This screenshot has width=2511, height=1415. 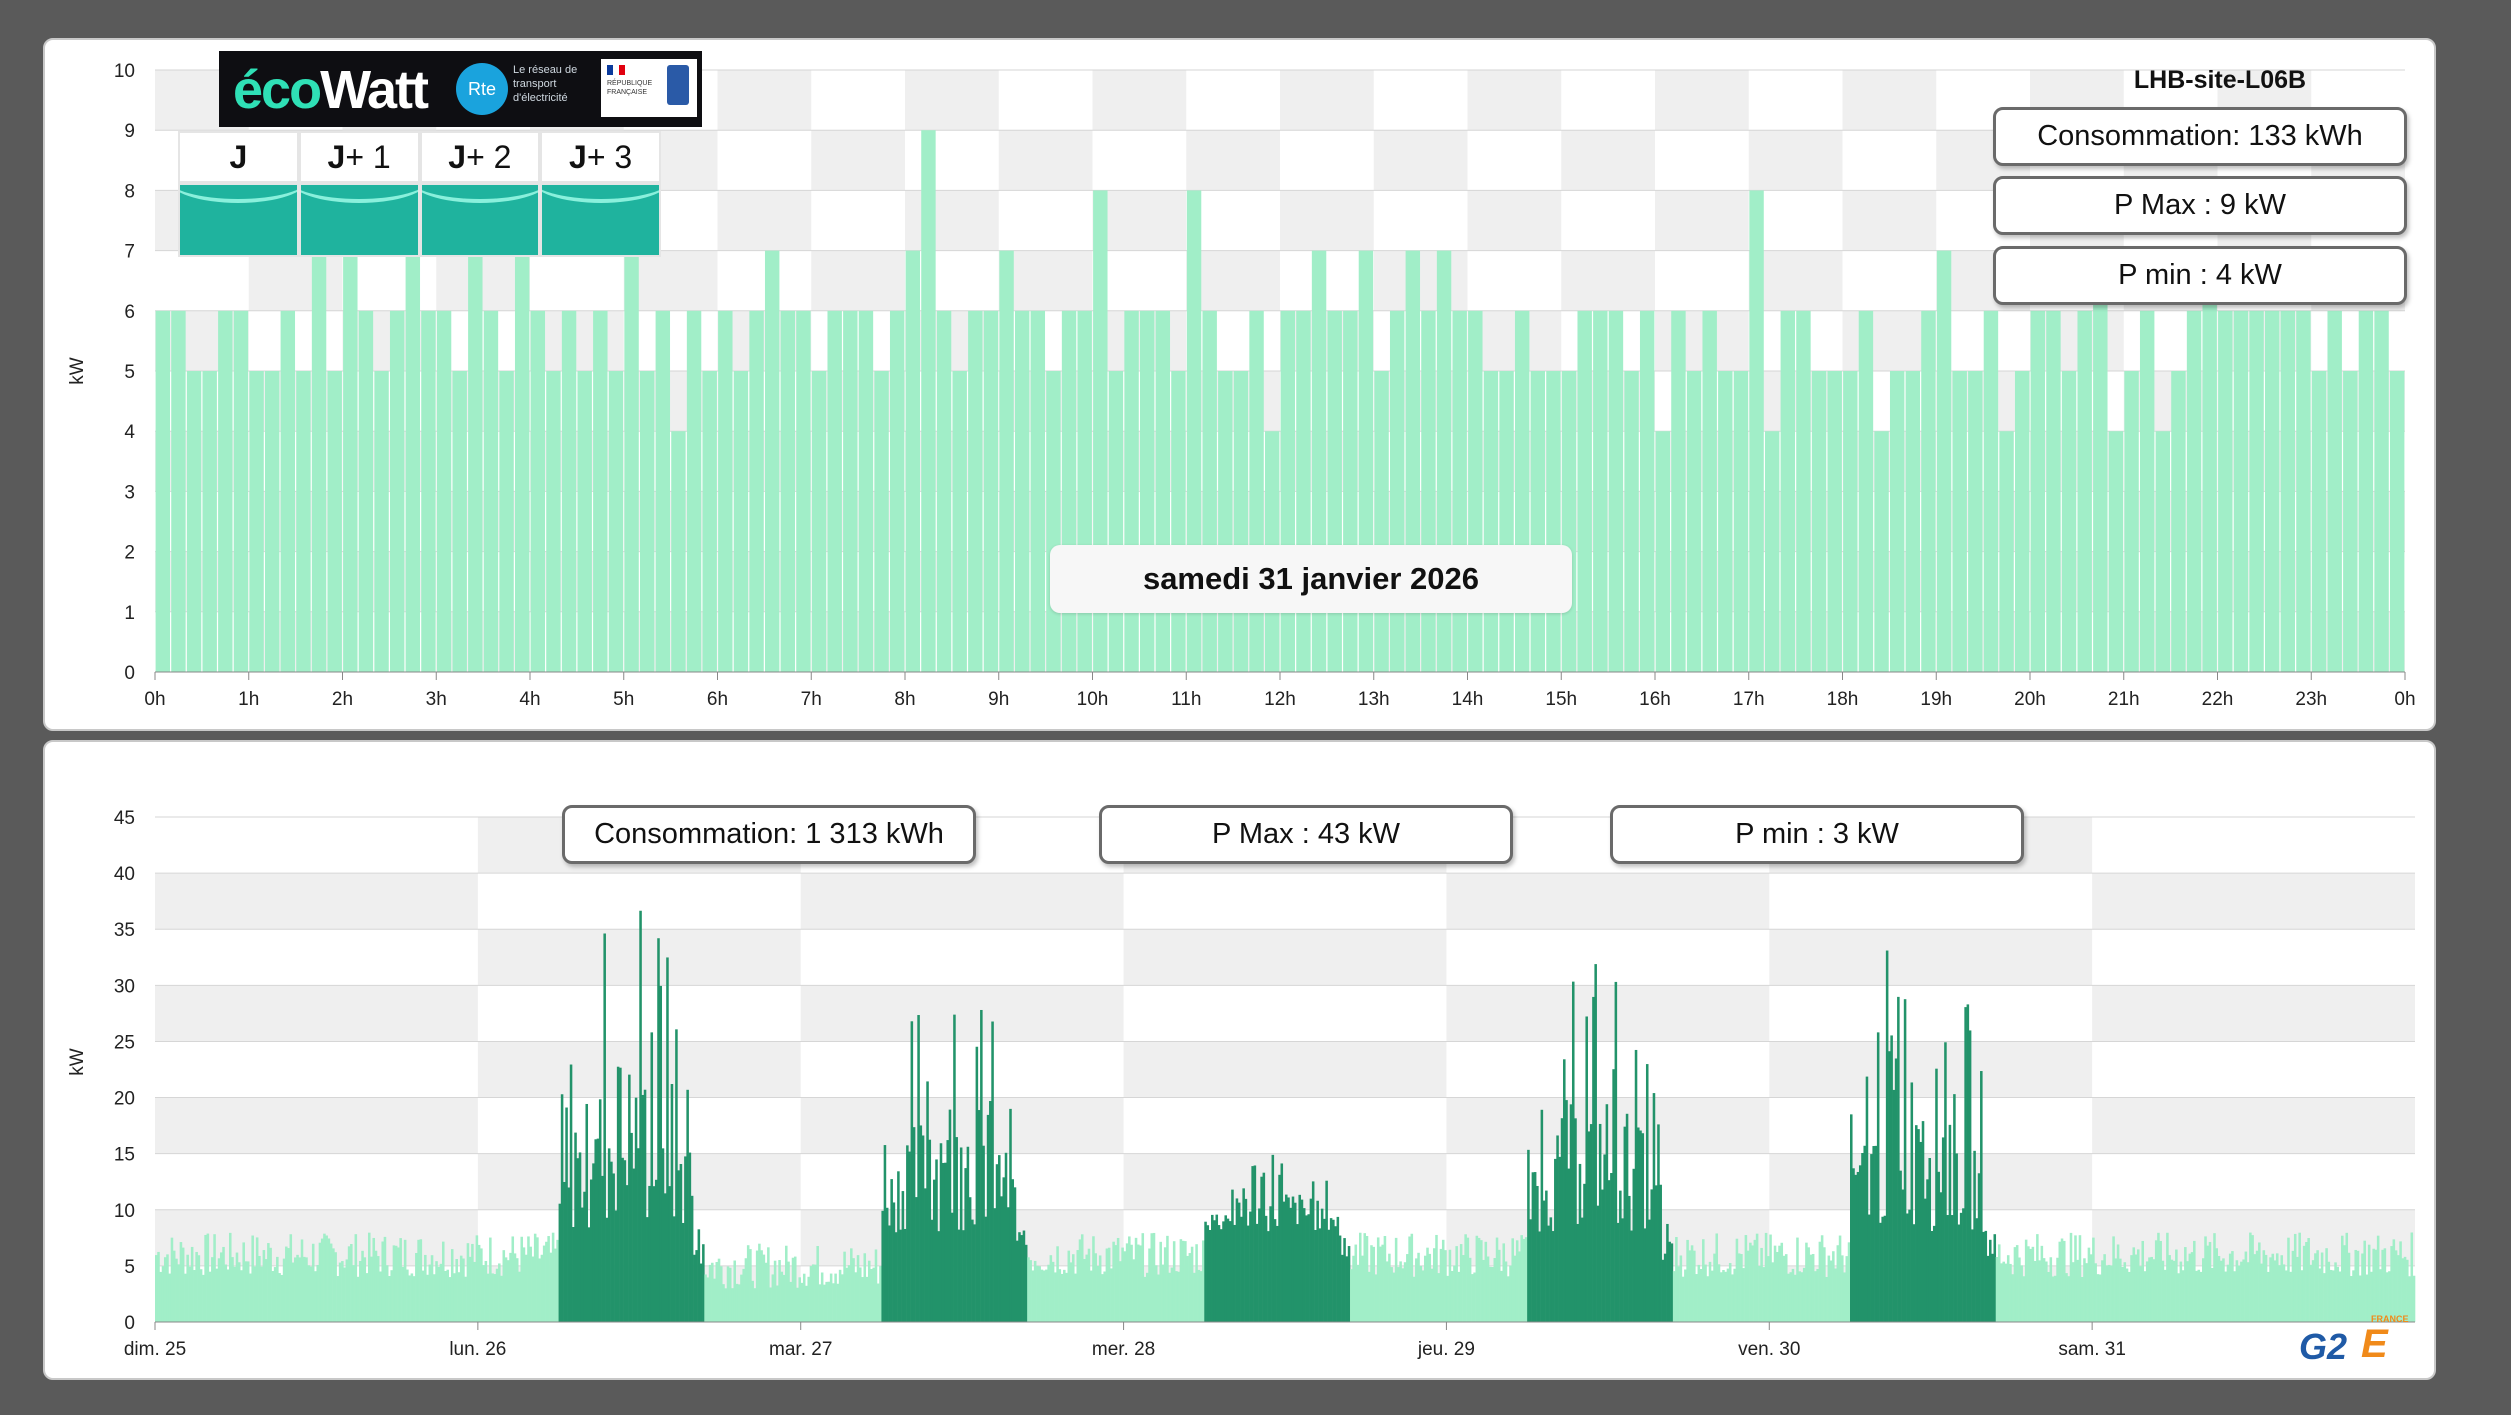 What do you see at coordinates (600, 220) in the screenshot?
I see `ecowatt-signal-green` at bounding box center [600, 220].